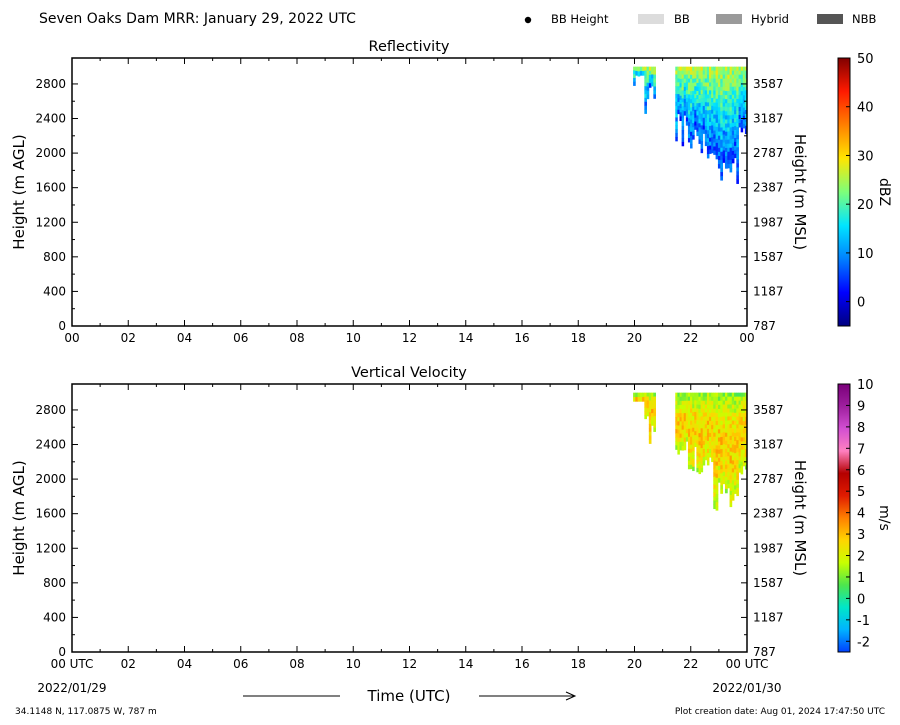 The height and width of the screenshot is (725, 900). What do you see at coordinates (768, 445) in the screenshot?
I see `velocity-y2tick-label: 3187` at bounding box center [768, 445].